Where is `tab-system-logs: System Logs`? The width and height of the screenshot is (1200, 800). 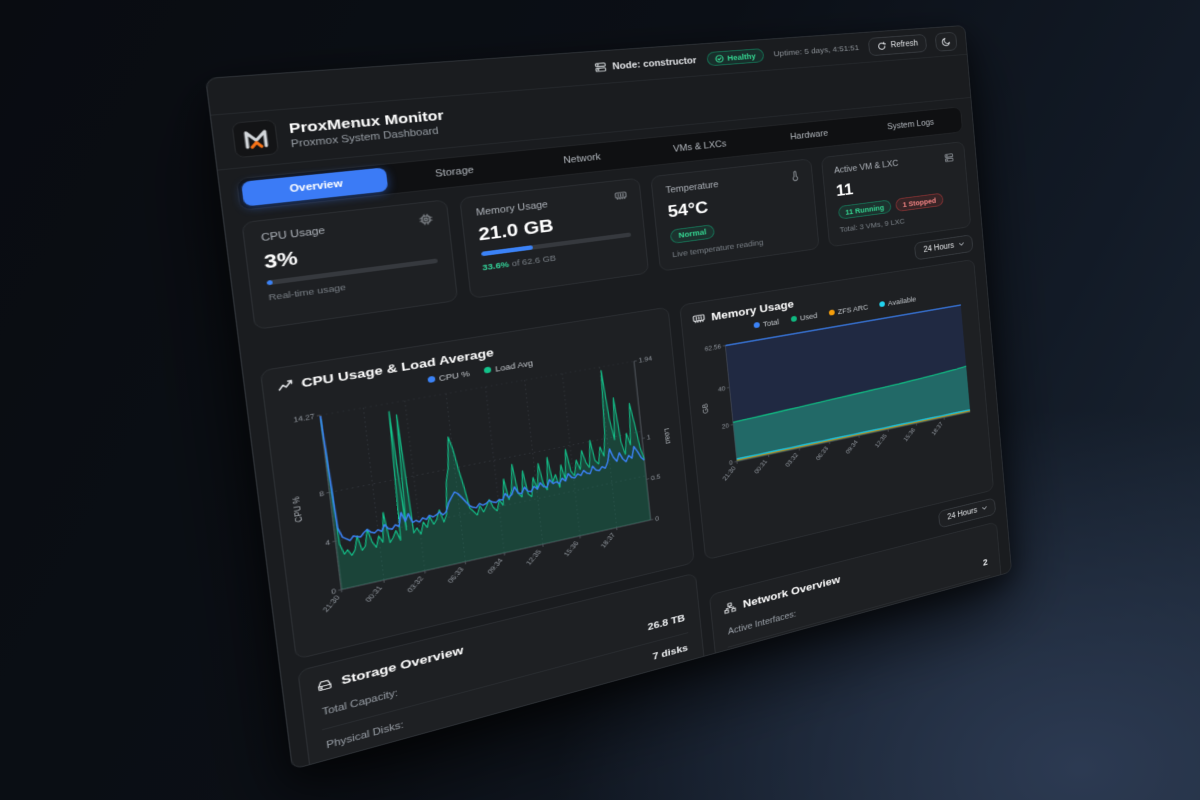
tab-system-logs: System Logs is located at coordinates (910, 125).